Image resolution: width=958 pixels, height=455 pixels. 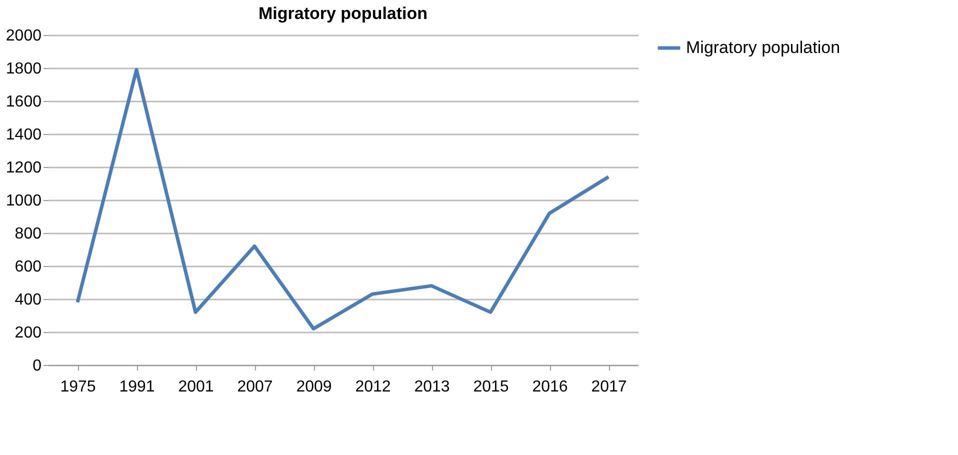 I want to click on y-tick-label: 600, so click(x=28, y=267).